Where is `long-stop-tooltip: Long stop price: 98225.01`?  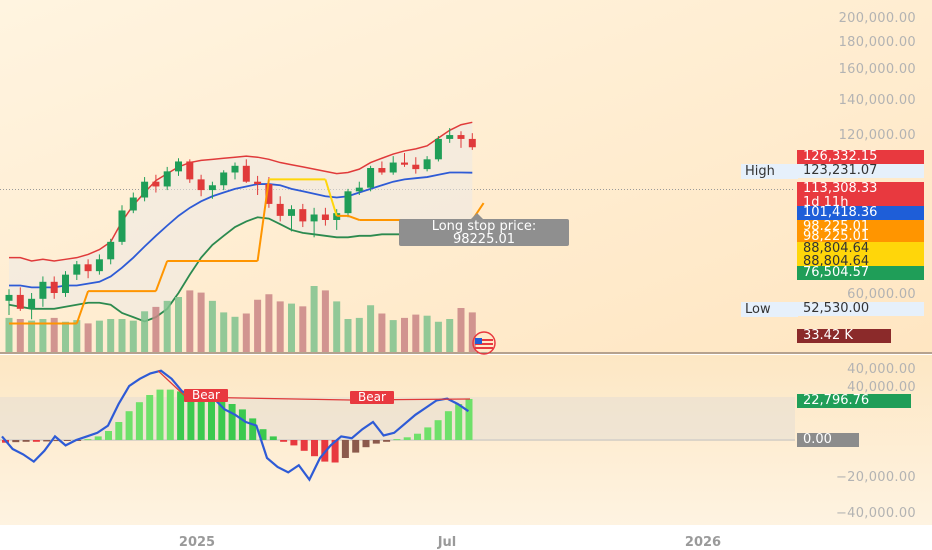 long-stop-tooltip: Long stop price: 98225.01 is located at coordinates (484, 229).